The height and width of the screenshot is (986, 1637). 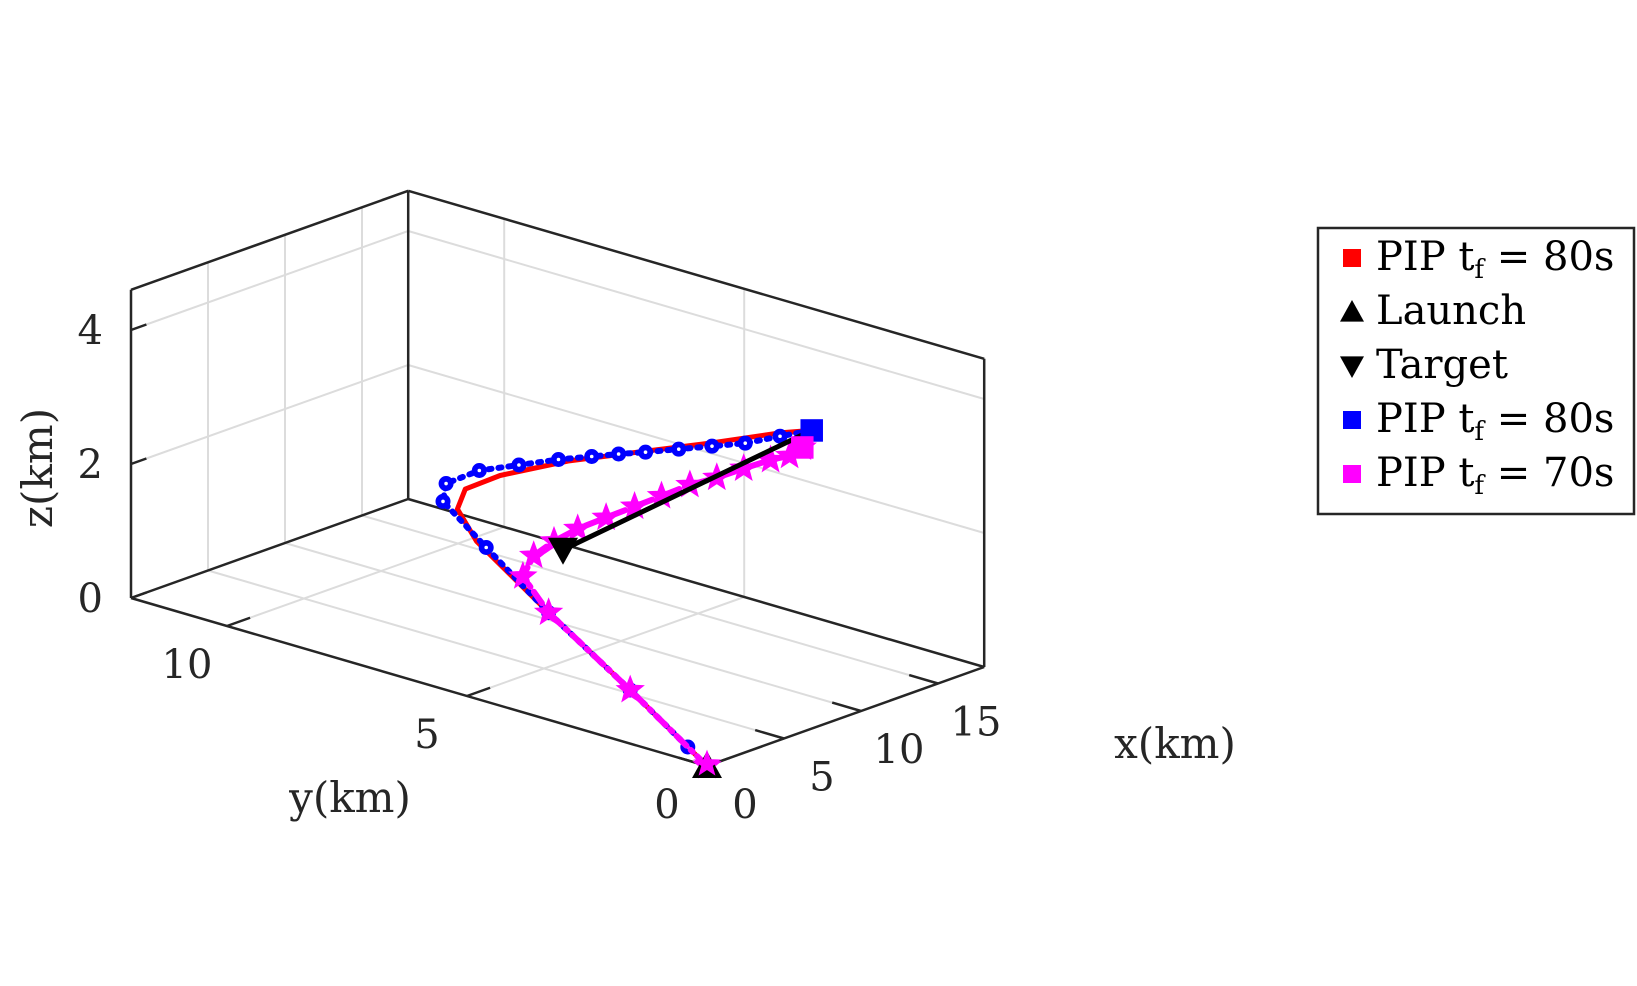 I want to click on x-tick-label: 15, so click(x=976, y=723).